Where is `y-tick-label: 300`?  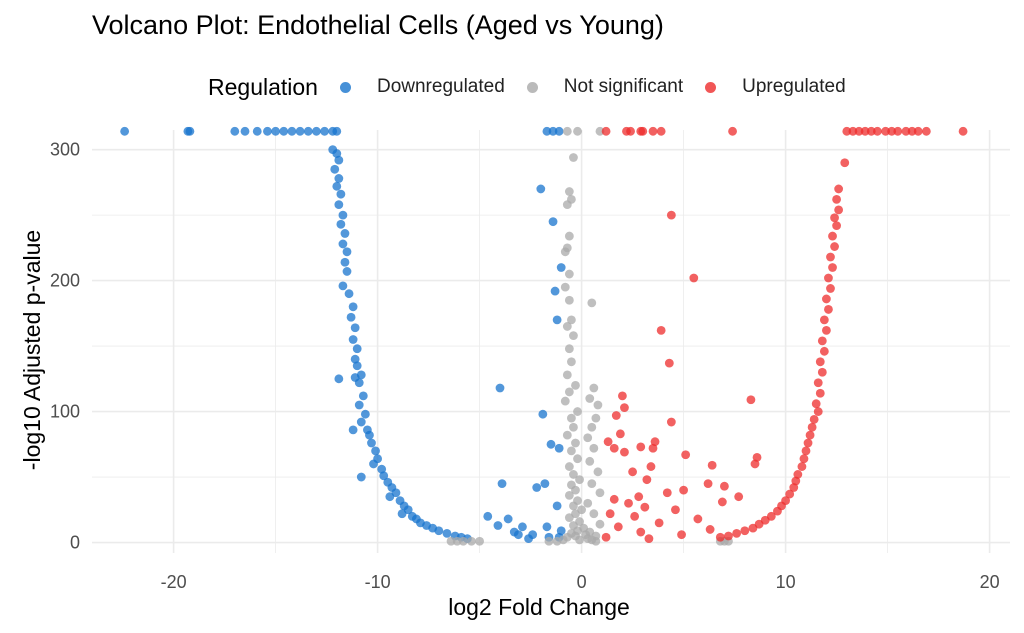 y-tick-label: 300 is located at coordinates (65, 150).